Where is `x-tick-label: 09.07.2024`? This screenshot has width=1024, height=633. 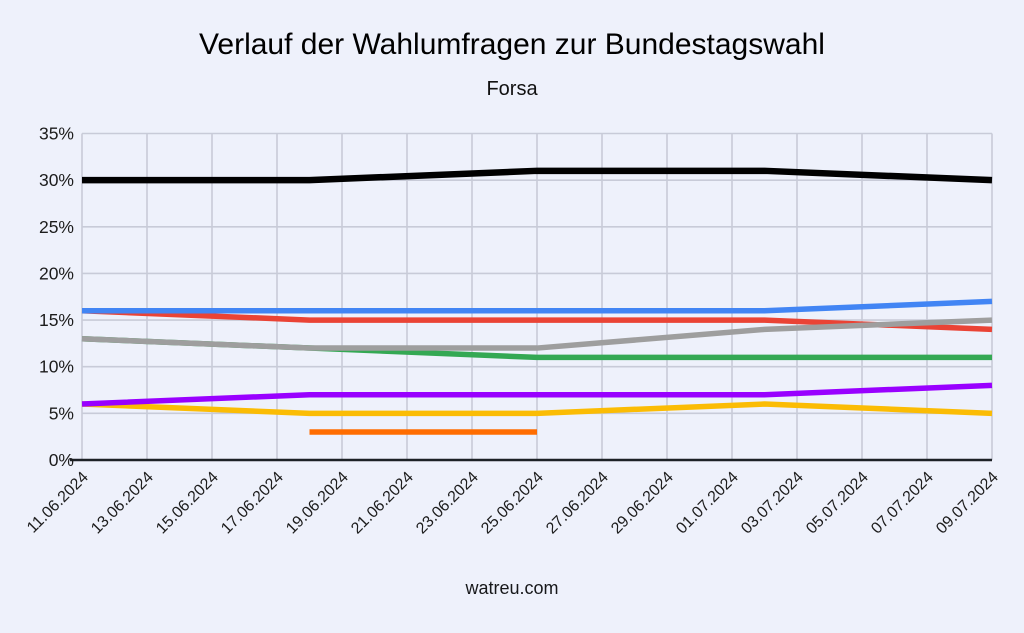
x-tick-label: 09.07.2024 is located at coordinates (967, 503).